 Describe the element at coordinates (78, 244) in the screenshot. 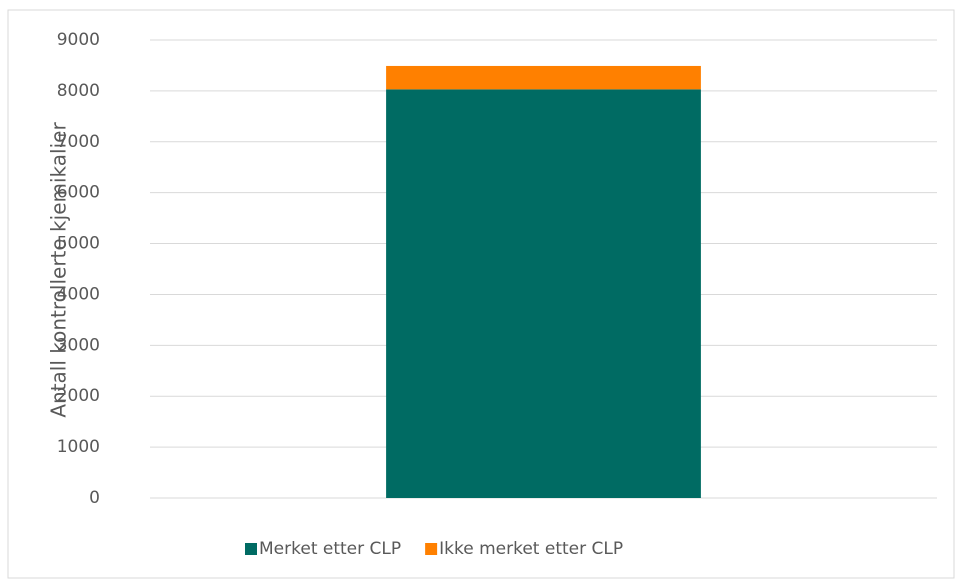

I see `y-tick-label: 5000` at that location.